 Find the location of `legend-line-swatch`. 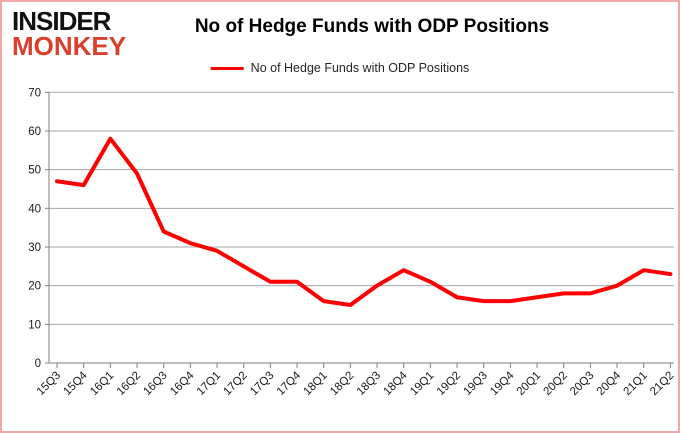

legend-line-swatch is located at coordinates (227, 68).